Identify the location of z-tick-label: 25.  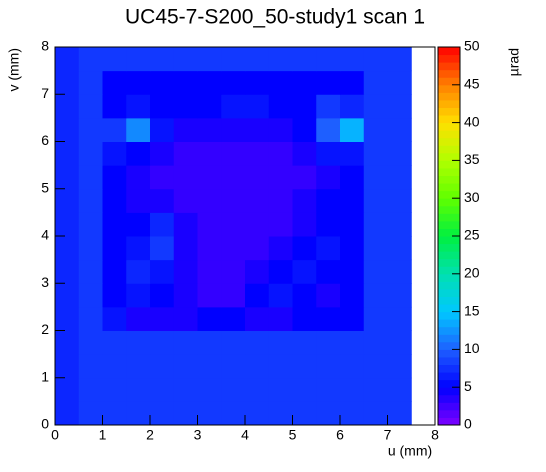
(472, 235).